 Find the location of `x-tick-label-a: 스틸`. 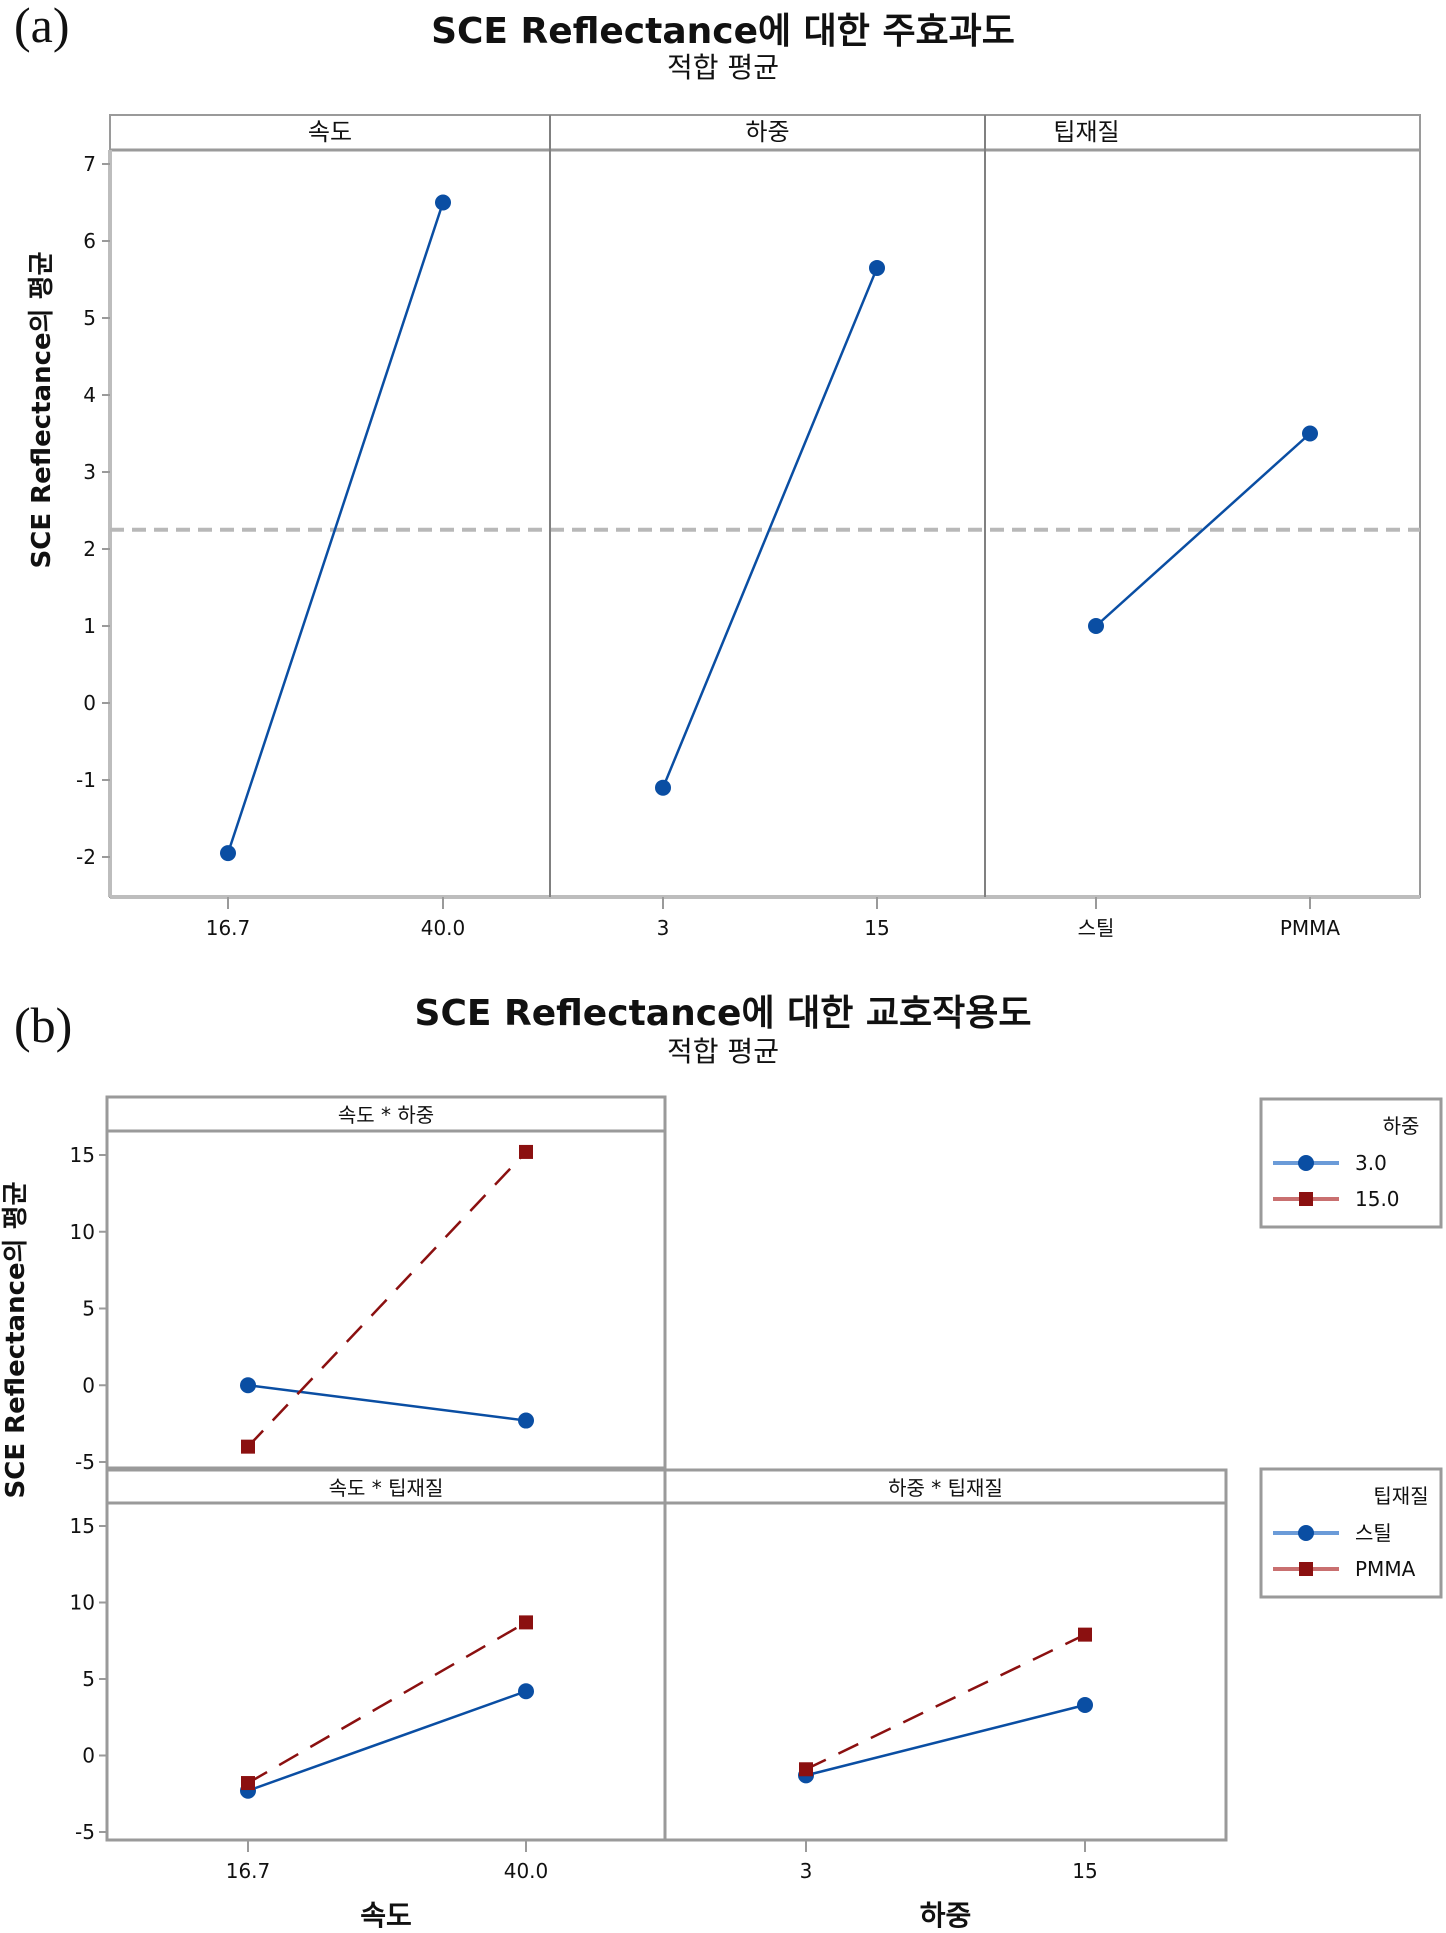

x-tick-label-a: 스틸 is located at coordinates (1096, 928).